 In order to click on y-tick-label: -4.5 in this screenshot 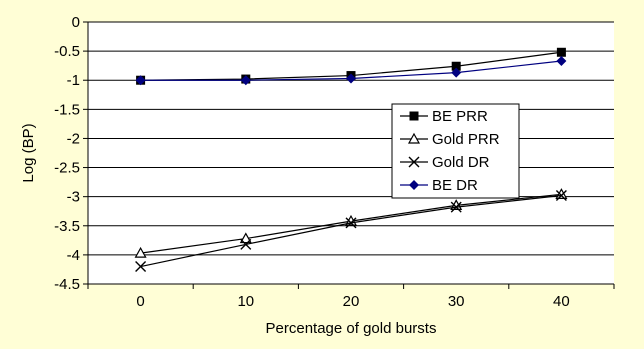, I will do `click(67, 284)`.